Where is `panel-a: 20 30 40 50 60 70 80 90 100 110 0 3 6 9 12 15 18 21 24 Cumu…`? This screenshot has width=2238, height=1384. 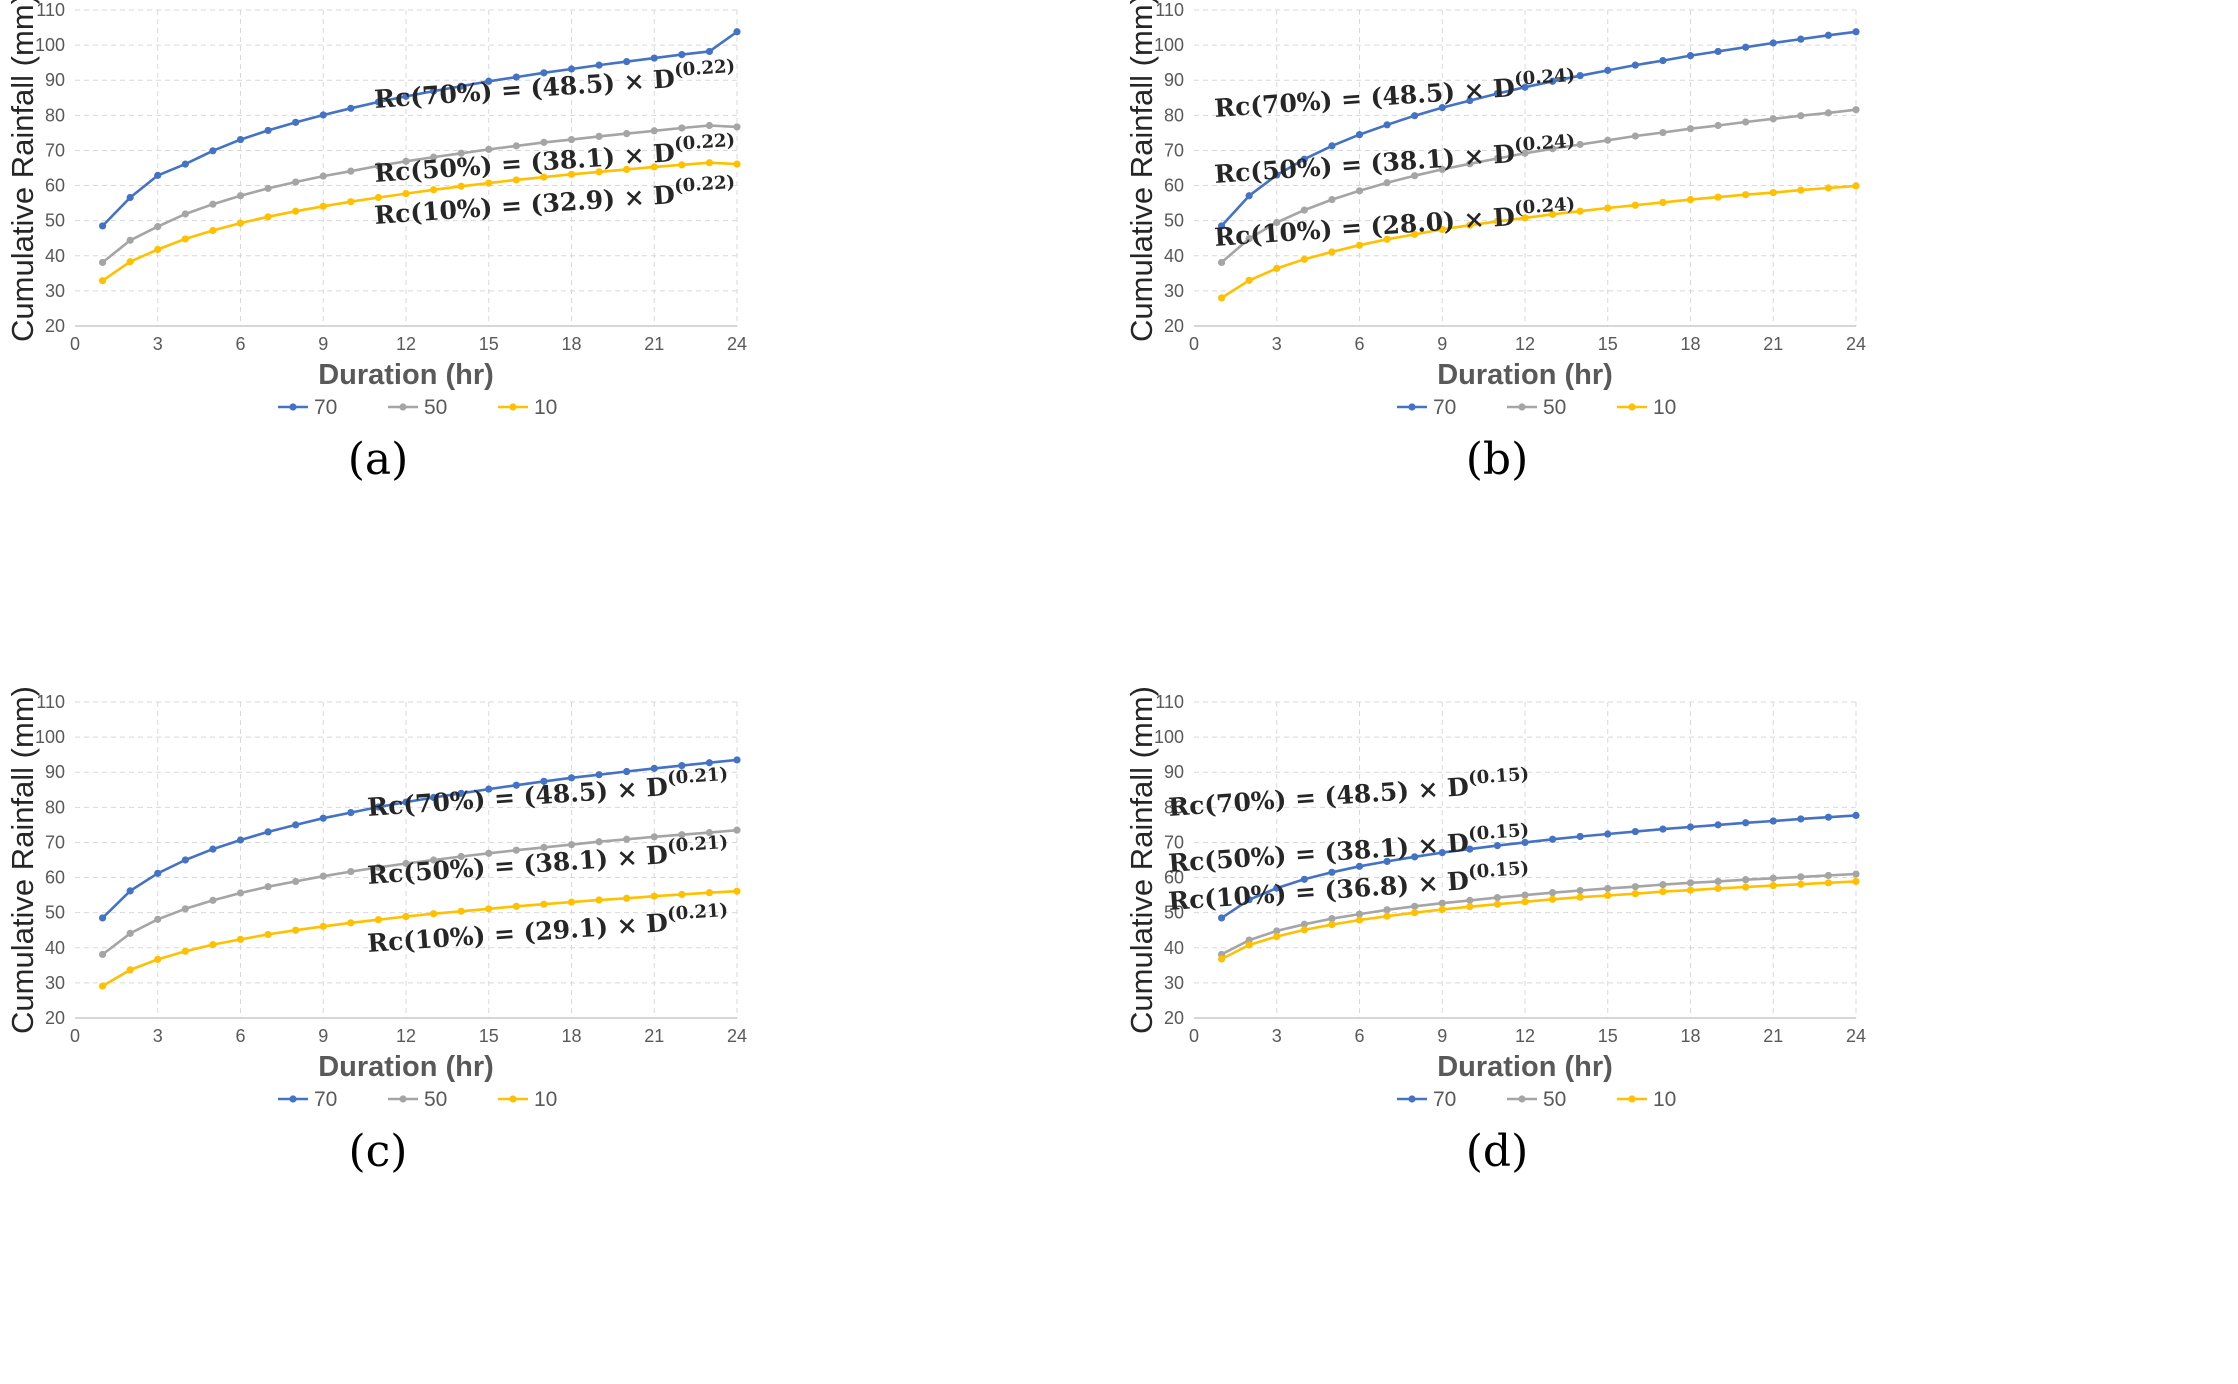 panel-a: 20 30 40 50 60 70 80 90 100 110 0 3 6 9 12 15 18 21 24 Cumu… is located at coordinates (376, 242).